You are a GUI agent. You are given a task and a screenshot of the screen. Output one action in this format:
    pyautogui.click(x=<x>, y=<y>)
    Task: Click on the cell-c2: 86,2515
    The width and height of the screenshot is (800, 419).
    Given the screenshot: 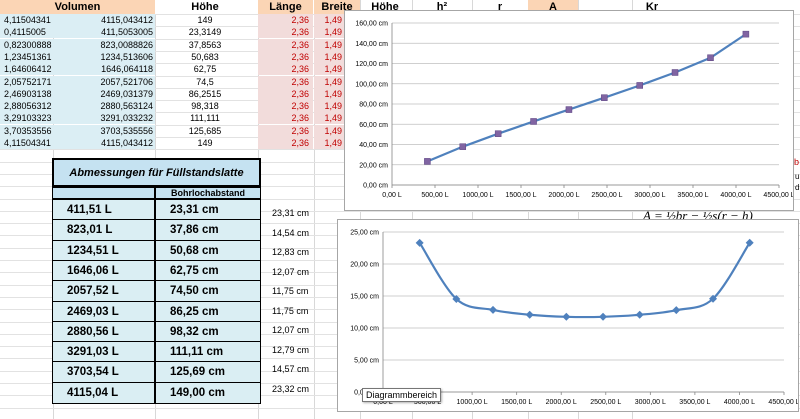 What is the action you would take?
    pyautogui.click(x=205, y=94)
    